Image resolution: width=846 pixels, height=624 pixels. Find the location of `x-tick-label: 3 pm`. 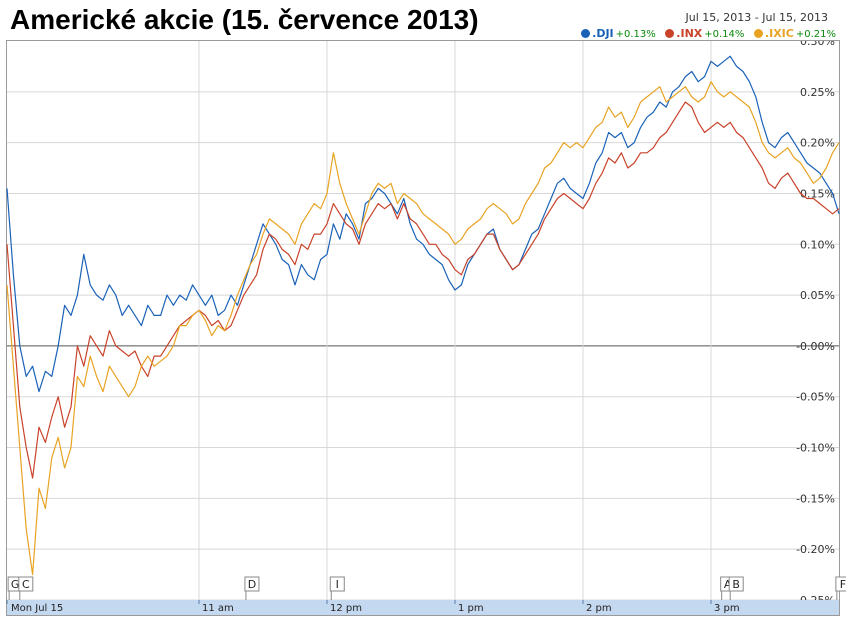

x-tick-label: 3 pm is located at coordinates (727, 608).